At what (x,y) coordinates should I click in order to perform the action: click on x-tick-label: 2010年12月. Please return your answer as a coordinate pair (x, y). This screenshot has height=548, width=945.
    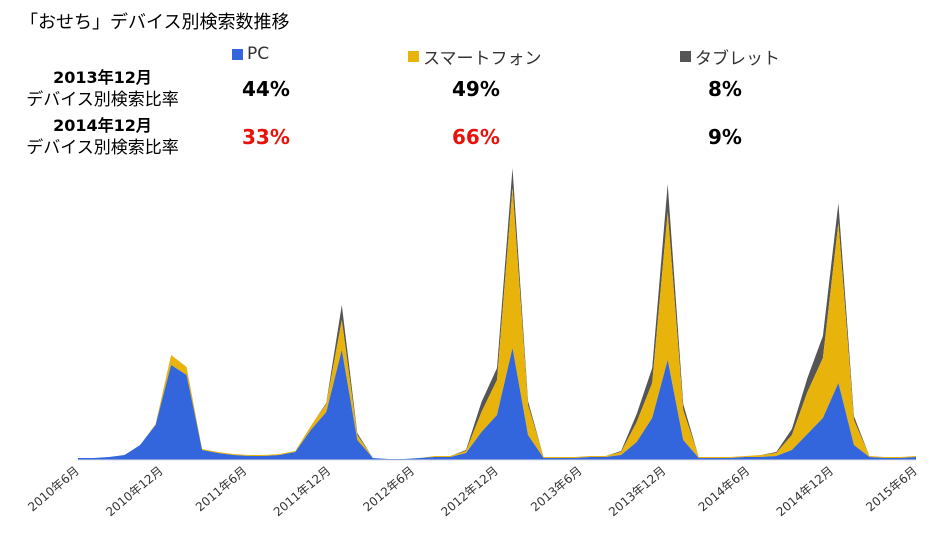
    Looking at the image, I should click on (134, 492).